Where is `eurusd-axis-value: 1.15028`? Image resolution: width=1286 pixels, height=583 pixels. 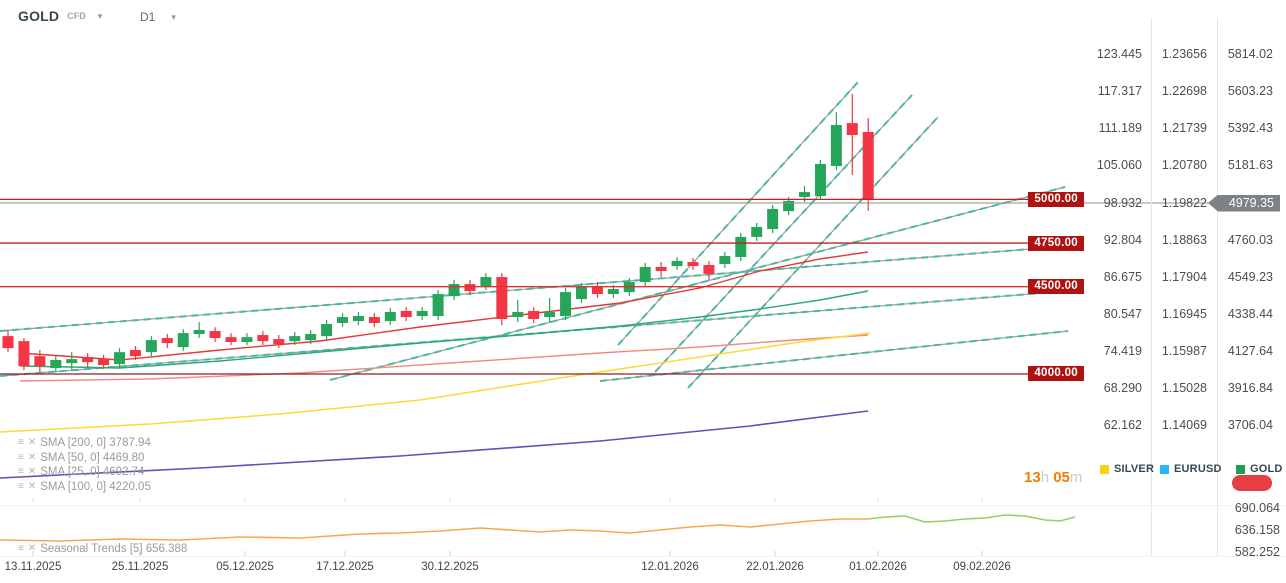
eurusd-axis-value: 1.15028 is located at coordinates (1184, 388).